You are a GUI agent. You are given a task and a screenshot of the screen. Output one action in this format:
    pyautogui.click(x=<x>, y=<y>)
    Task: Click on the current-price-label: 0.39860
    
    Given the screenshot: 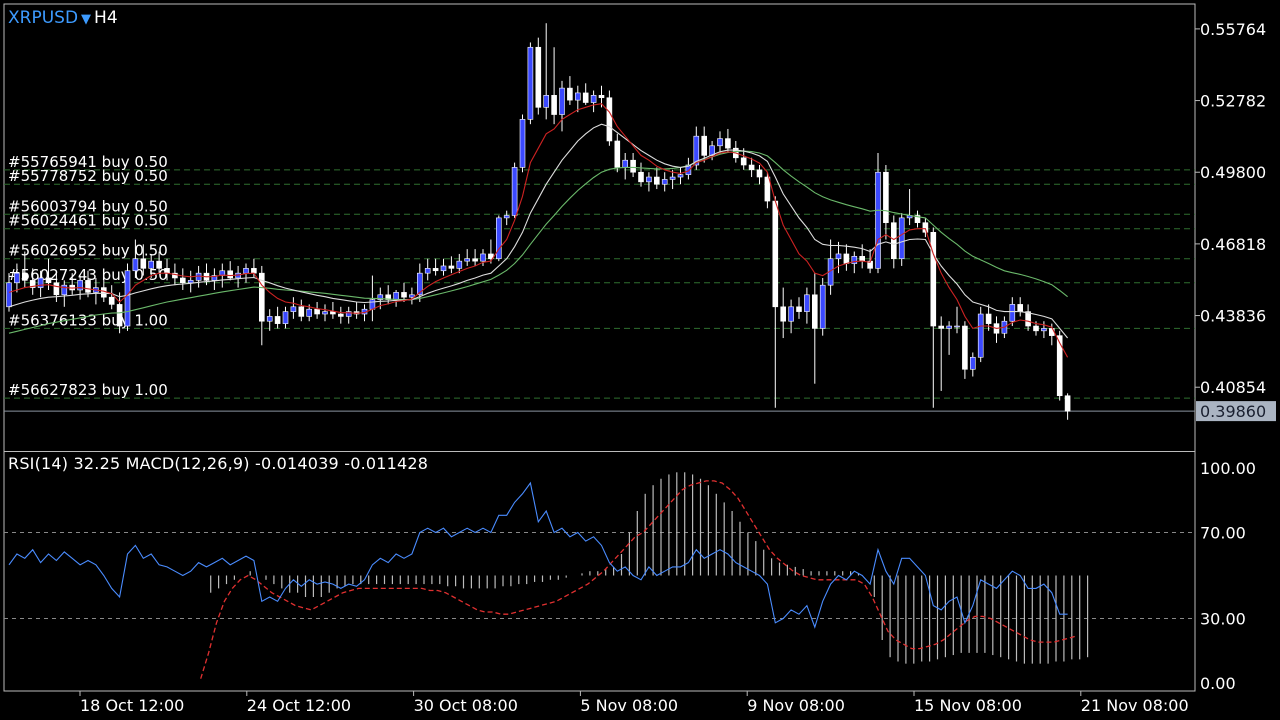 What is the action you would take?
    pyautogui.click(x=1233, y=411)
    